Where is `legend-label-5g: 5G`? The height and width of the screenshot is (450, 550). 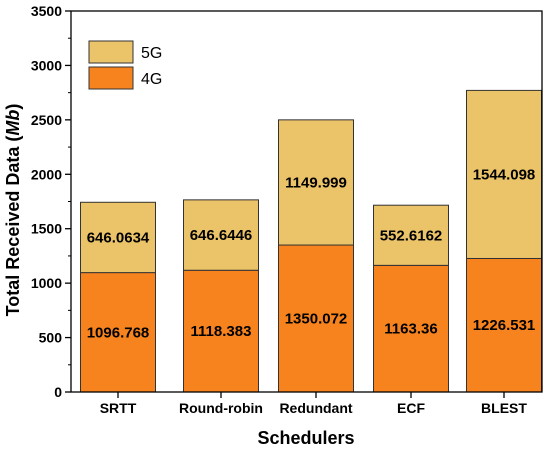
legend-label-5g: 5G is located at coordinates (151, 53).